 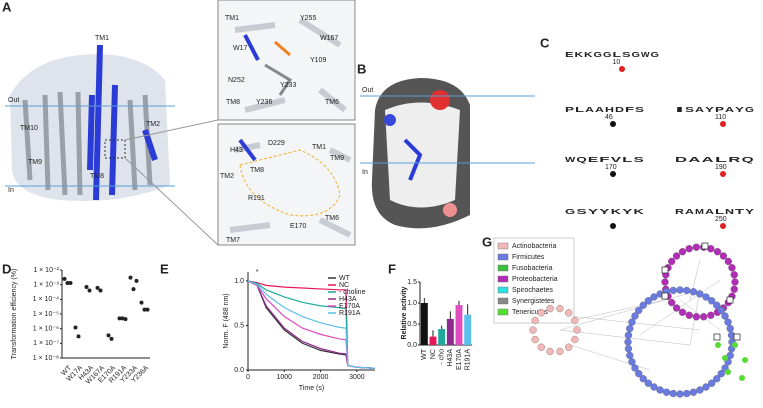 I want to click on x-tick-label: NC, so click(x=433, y=354).